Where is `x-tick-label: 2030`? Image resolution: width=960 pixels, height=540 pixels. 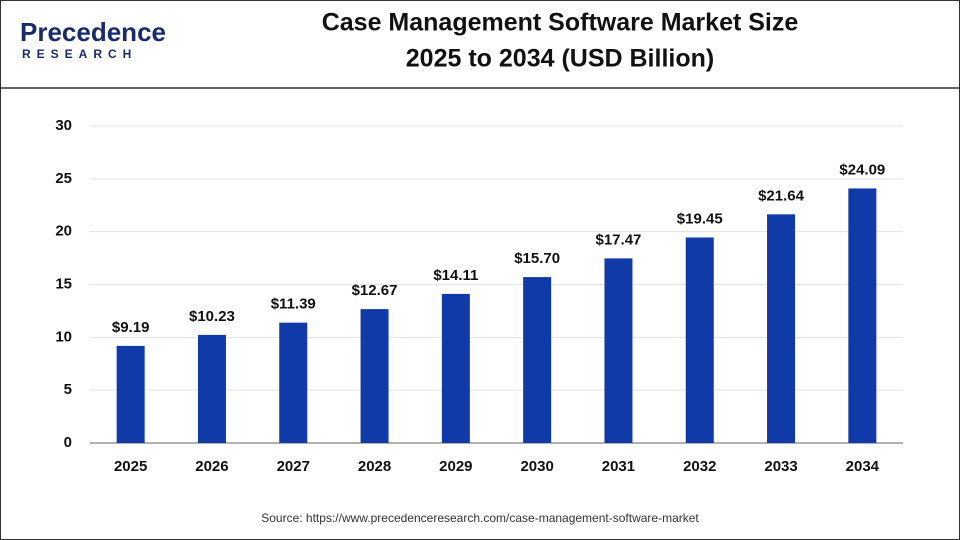
x-tick-label: 2030 is located at coordinates (536, 466).